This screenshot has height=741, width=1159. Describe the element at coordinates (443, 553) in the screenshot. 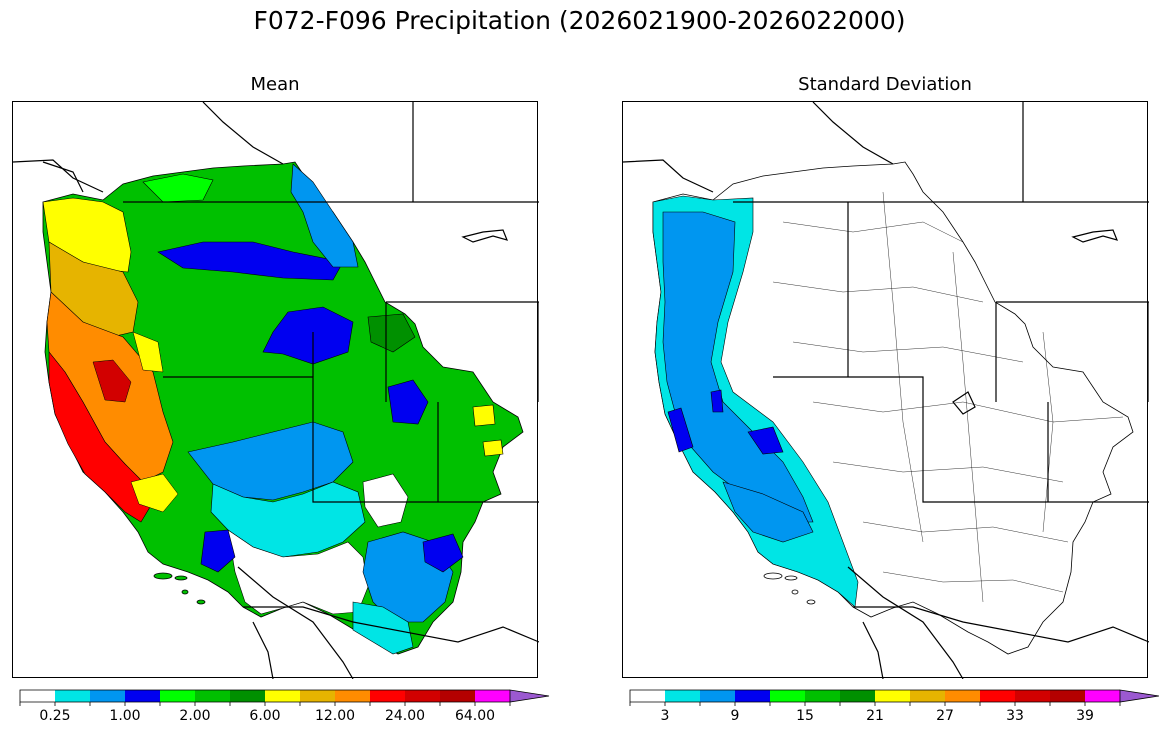

I see `mean-blue-se` at that location.